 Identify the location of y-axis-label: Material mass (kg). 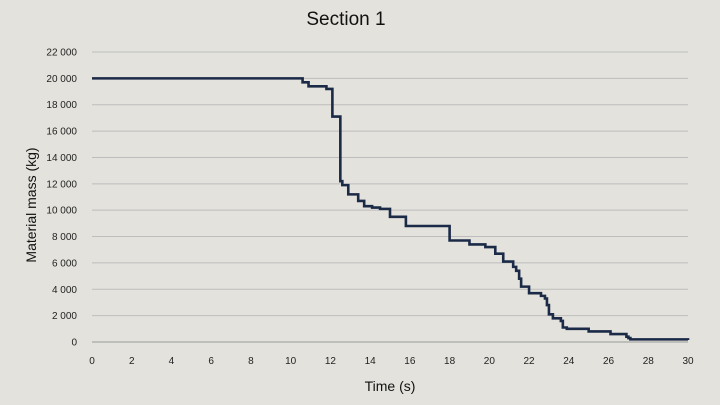
(31, 204).